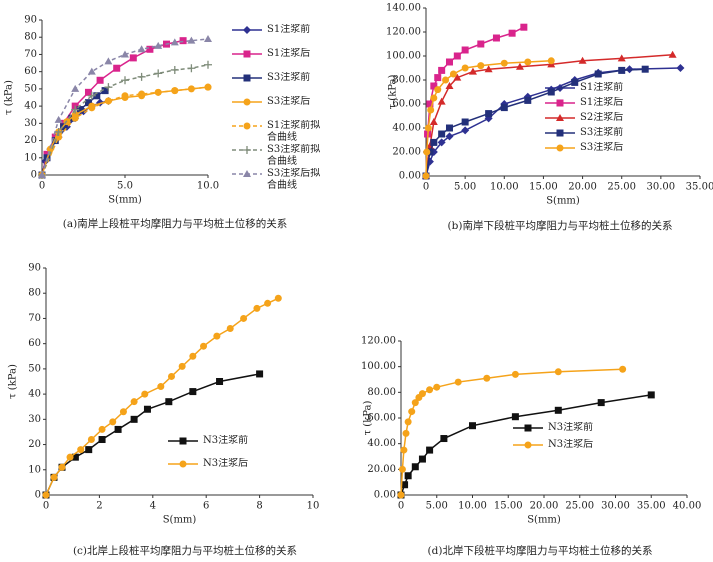 This screenshot has height=562, width=713. What do you see at coordinates (403, 32) in the screenshot?
I see `y-tick-label: 120.00` at bounding box center [403, 32].